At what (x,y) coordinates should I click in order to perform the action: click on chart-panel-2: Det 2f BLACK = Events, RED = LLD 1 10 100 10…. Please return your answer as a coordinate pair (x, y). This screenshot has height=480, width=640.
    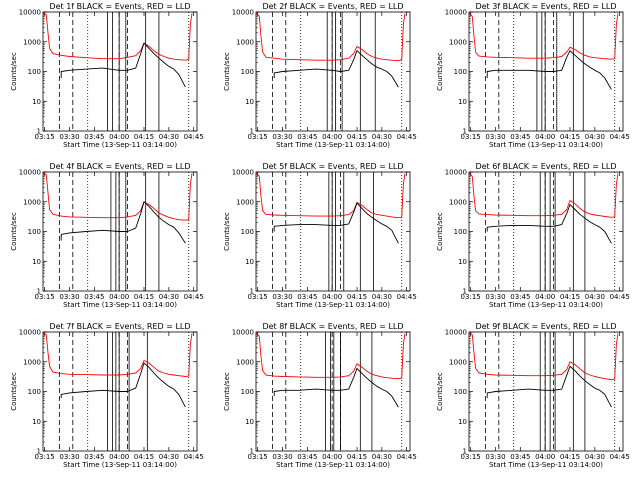
    Looking at the image, I should click on (320, 75).